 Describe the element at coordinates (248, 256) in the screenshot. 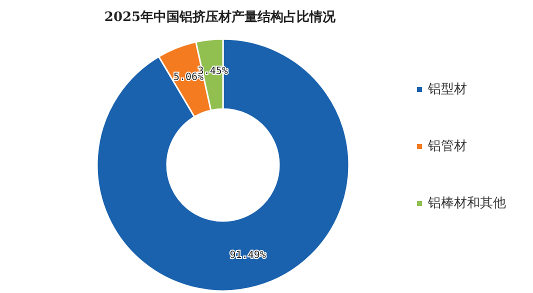

I see `data-label: 91.49%` at that location.